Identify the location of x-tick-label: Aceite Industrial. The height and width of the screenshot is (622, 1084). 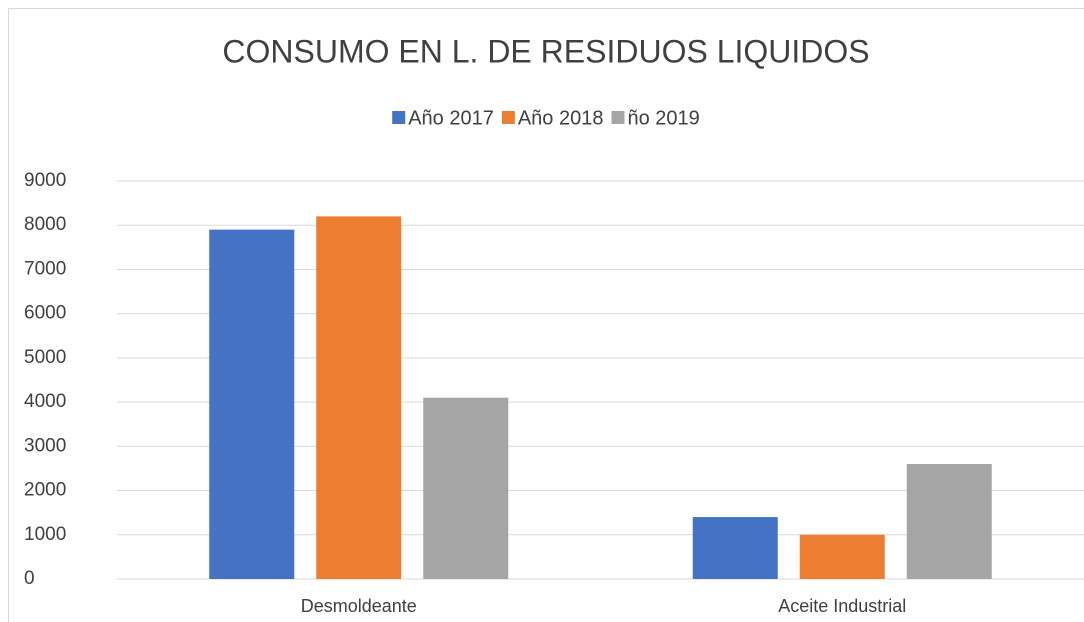
(842, 606).